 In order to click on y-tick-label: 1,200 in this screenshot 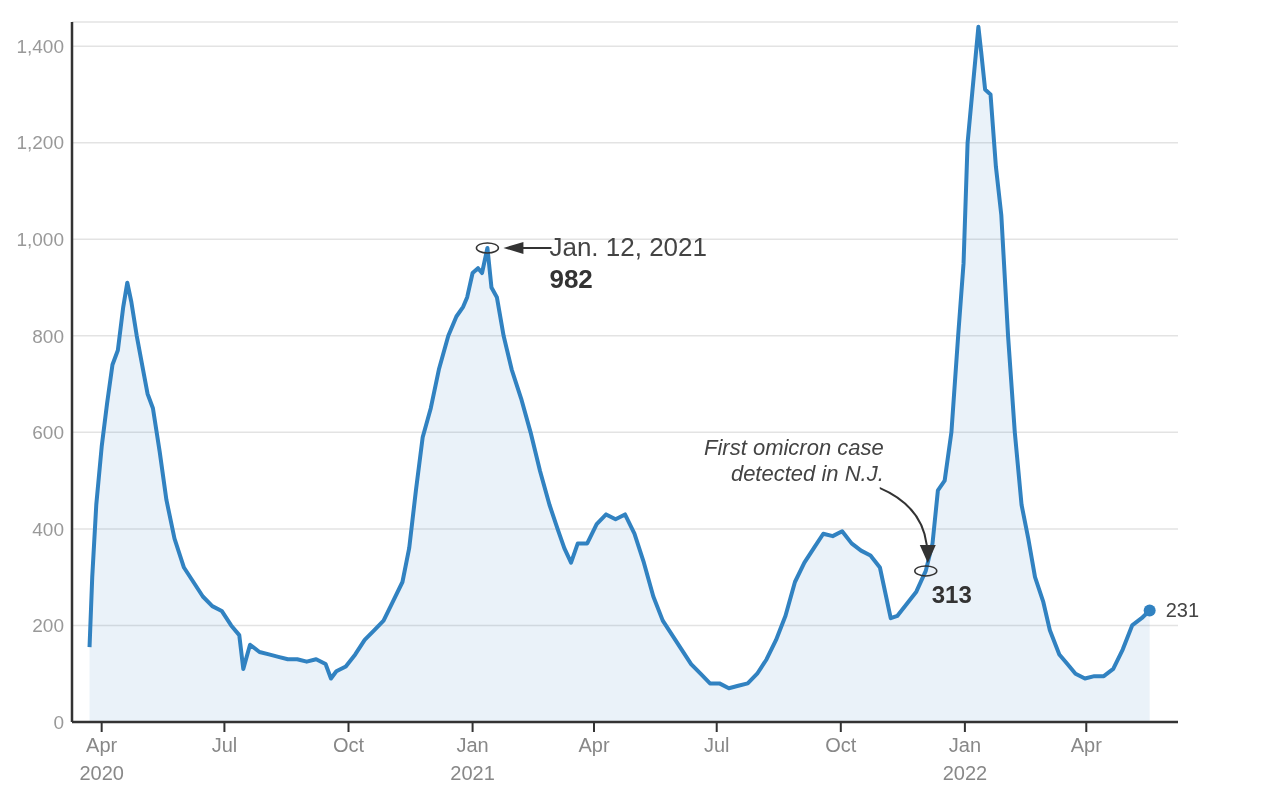, I will do `click(40, 143)`.